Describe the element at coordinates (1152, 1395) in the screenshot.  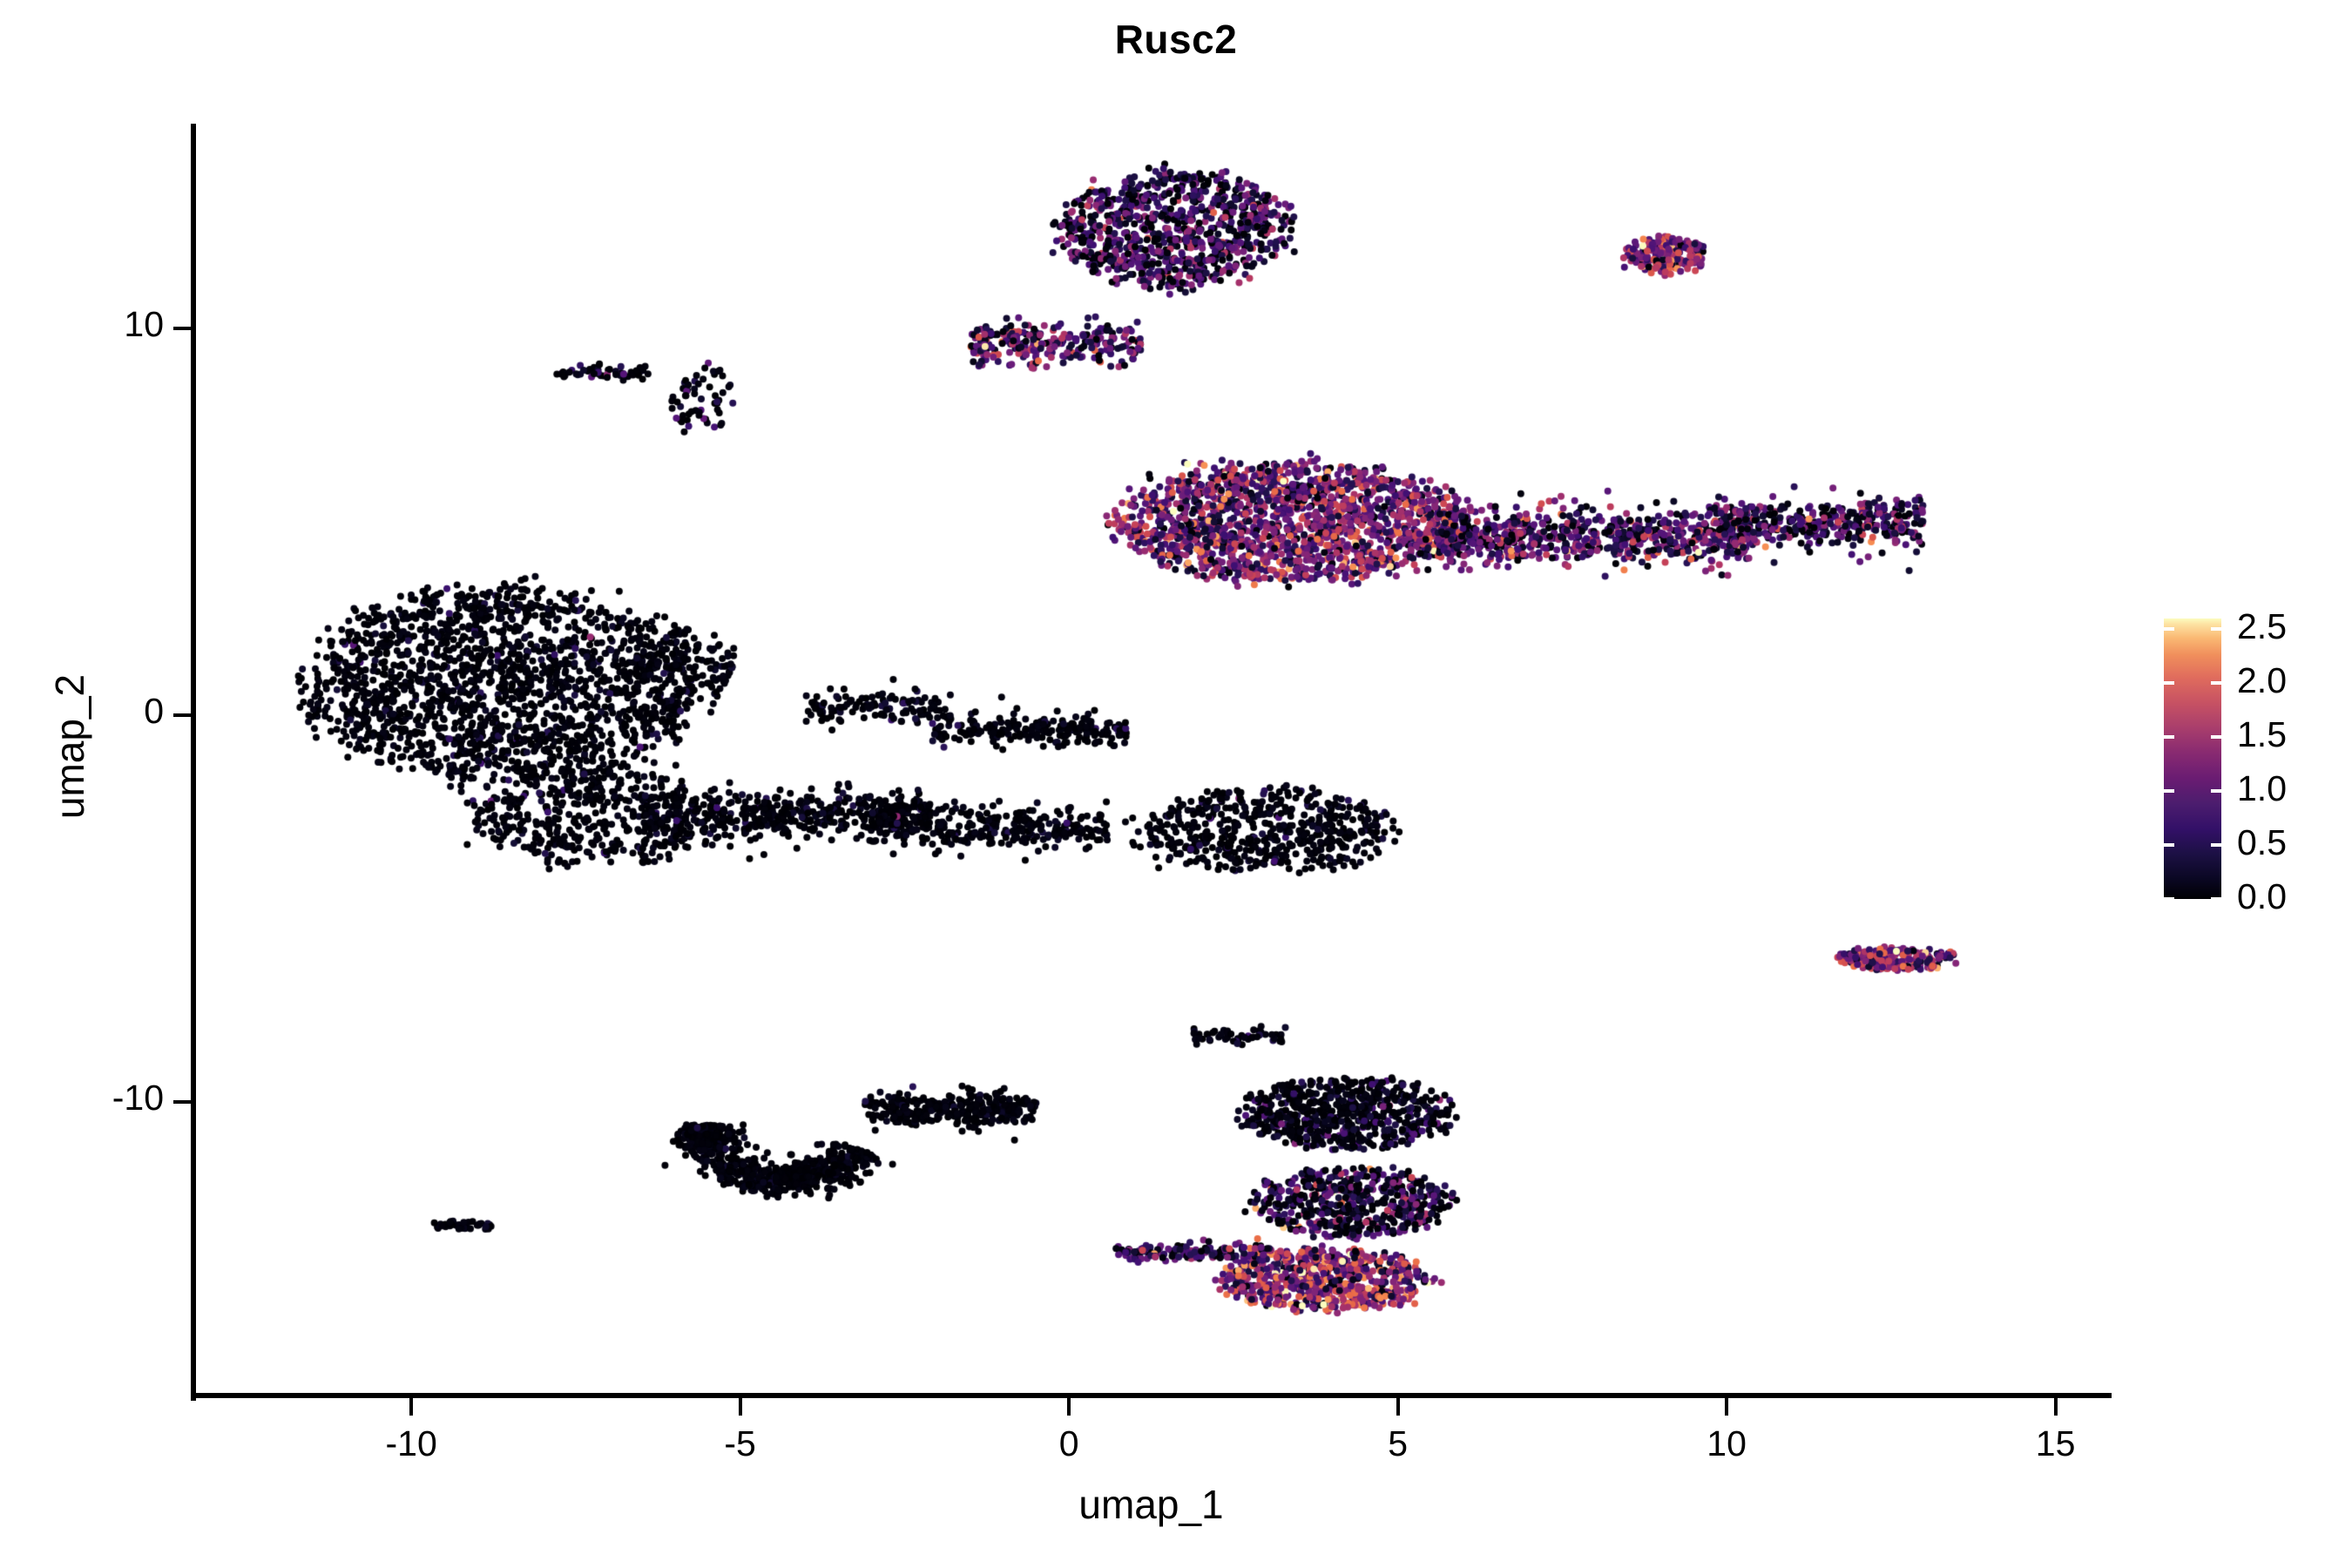
I see `x-axis-spine` at that location.